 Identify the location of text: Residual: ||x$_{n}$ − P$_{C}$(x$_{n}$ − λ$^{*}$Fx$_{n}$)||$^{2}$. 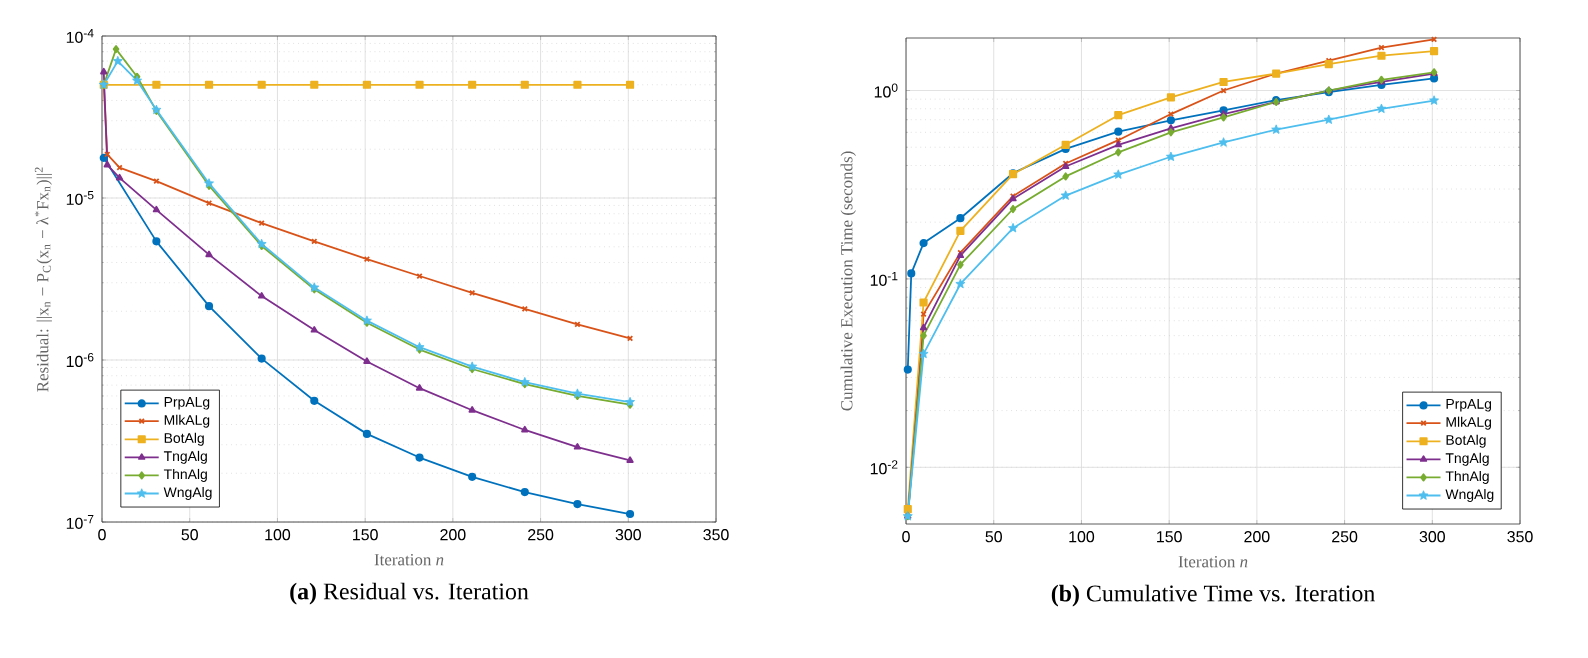
(43, 279).